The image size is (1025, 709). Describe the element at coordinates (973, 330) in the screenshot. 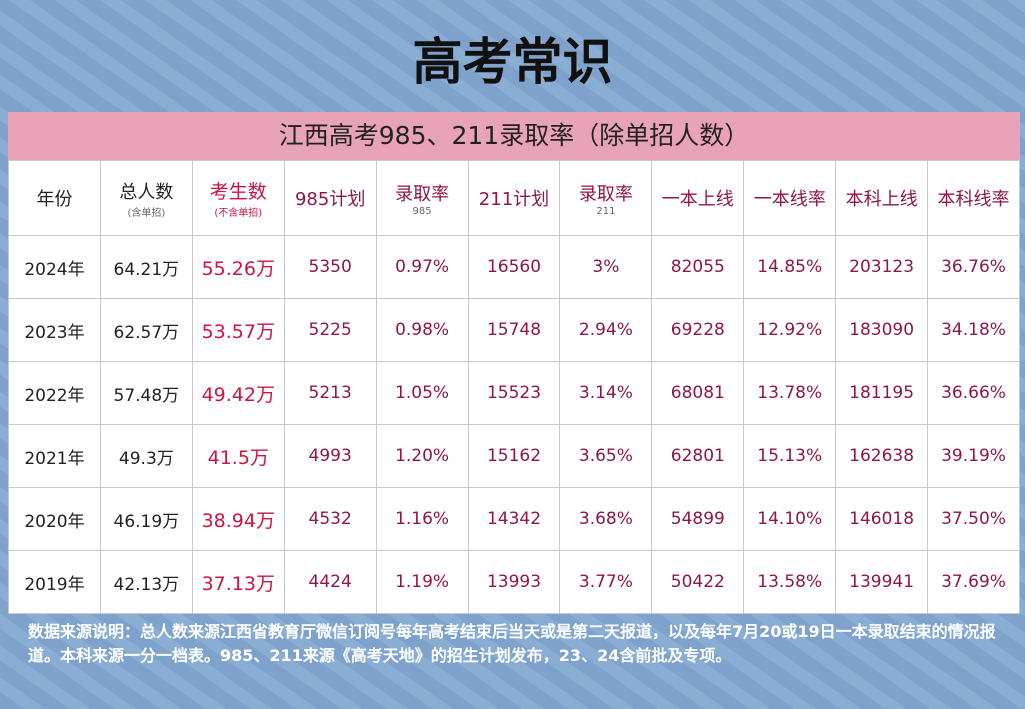

I see `table-cell: 34.18%` at that location.